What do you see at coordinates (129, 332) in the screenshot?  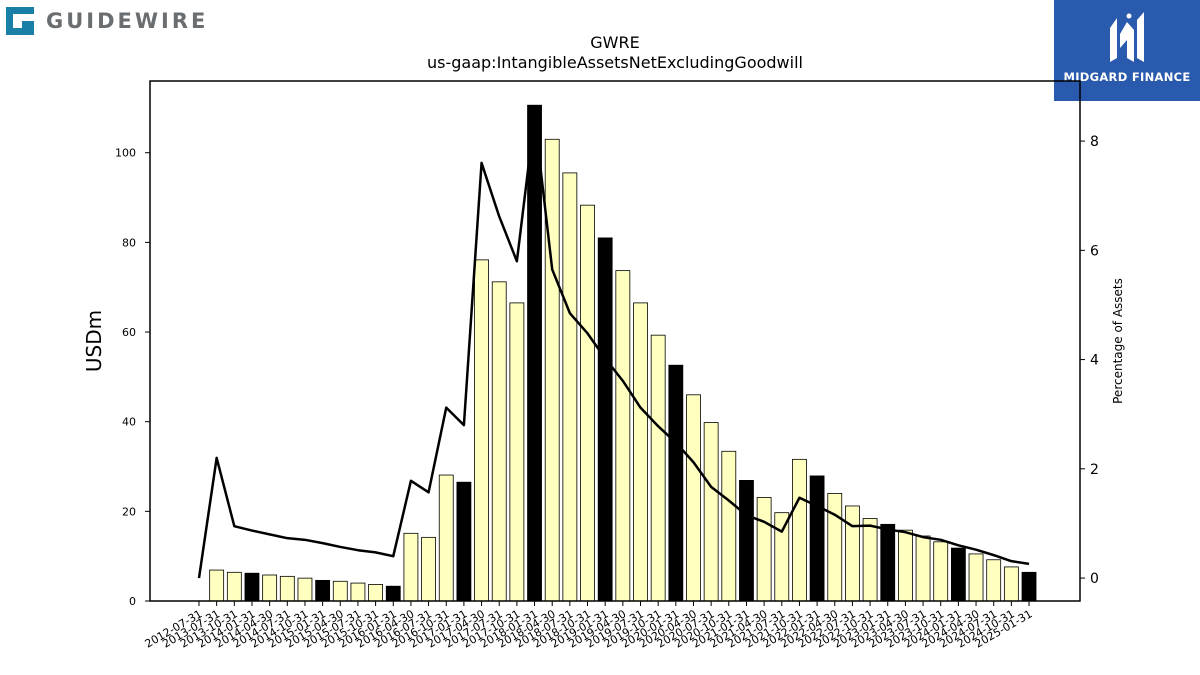 I see `y-left-tick-label: 60` at bounding box center [129, 332].